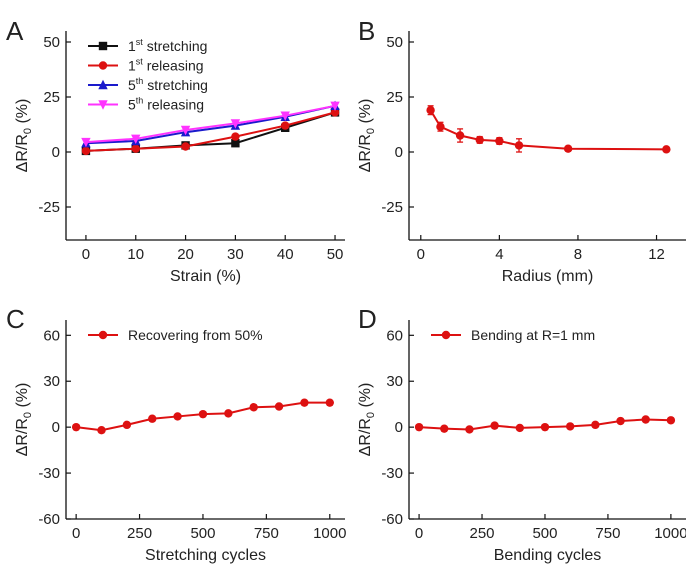  Describe the element at coordinates (139, 533) in the screenshot. I see `x-tick-label: 250` at that location.